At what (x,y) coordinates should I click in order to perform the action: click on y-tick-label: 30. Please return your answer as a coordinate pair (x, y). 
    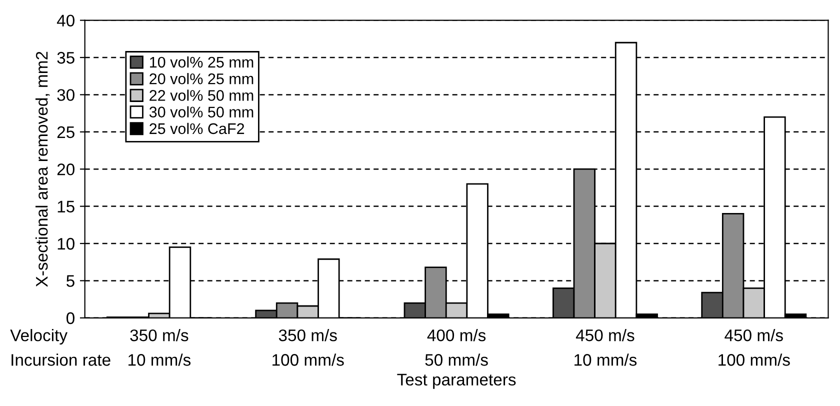
    Looking at the image, I should click on (65, 95).